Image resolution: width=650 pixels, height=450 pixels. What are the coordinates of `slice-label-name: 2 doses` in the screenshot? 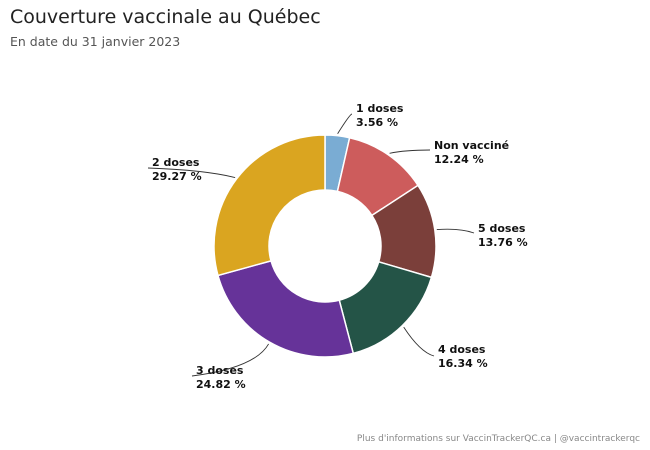 It's located at (176, 162).